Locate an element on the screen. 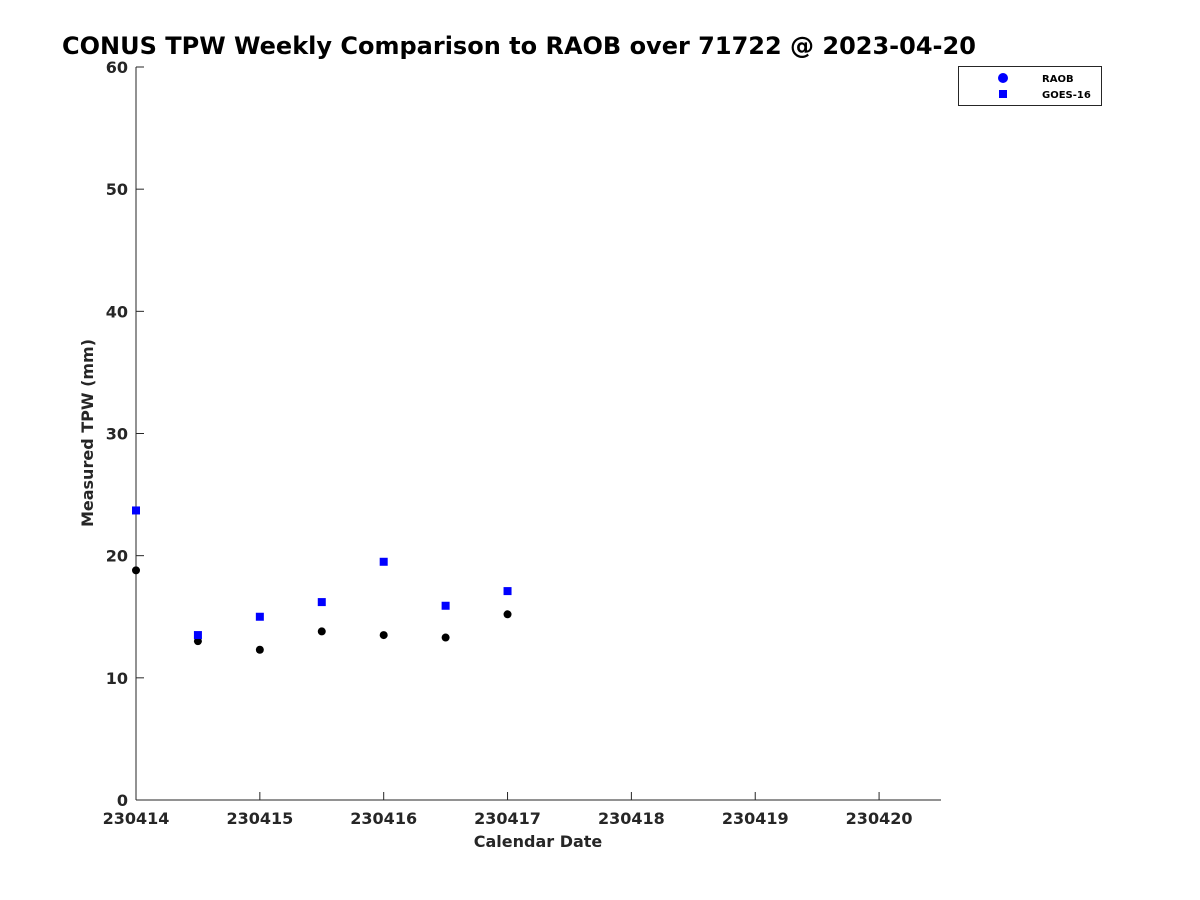 Image resolution: width=1200 pixels, height=900 pixels. legend: RAOB GOES-16 is located at coordinates (1030, 86).